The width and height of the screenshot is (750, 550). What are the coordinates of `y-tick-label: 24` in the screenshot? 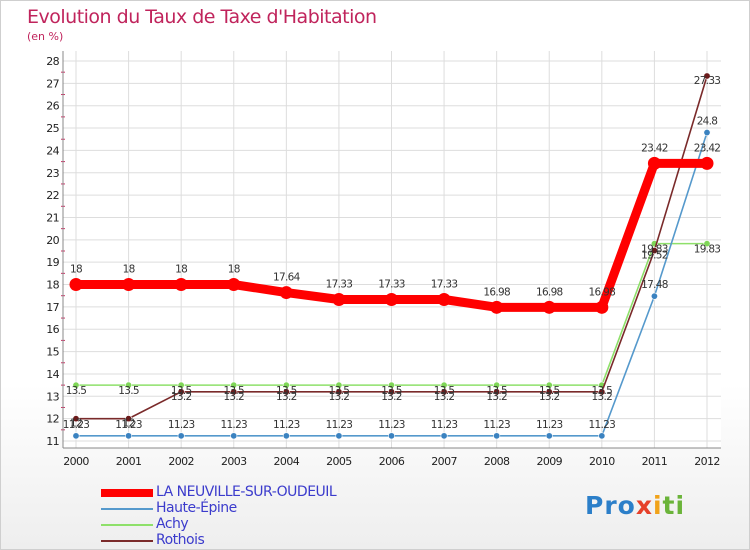 It's located at (52, 150).